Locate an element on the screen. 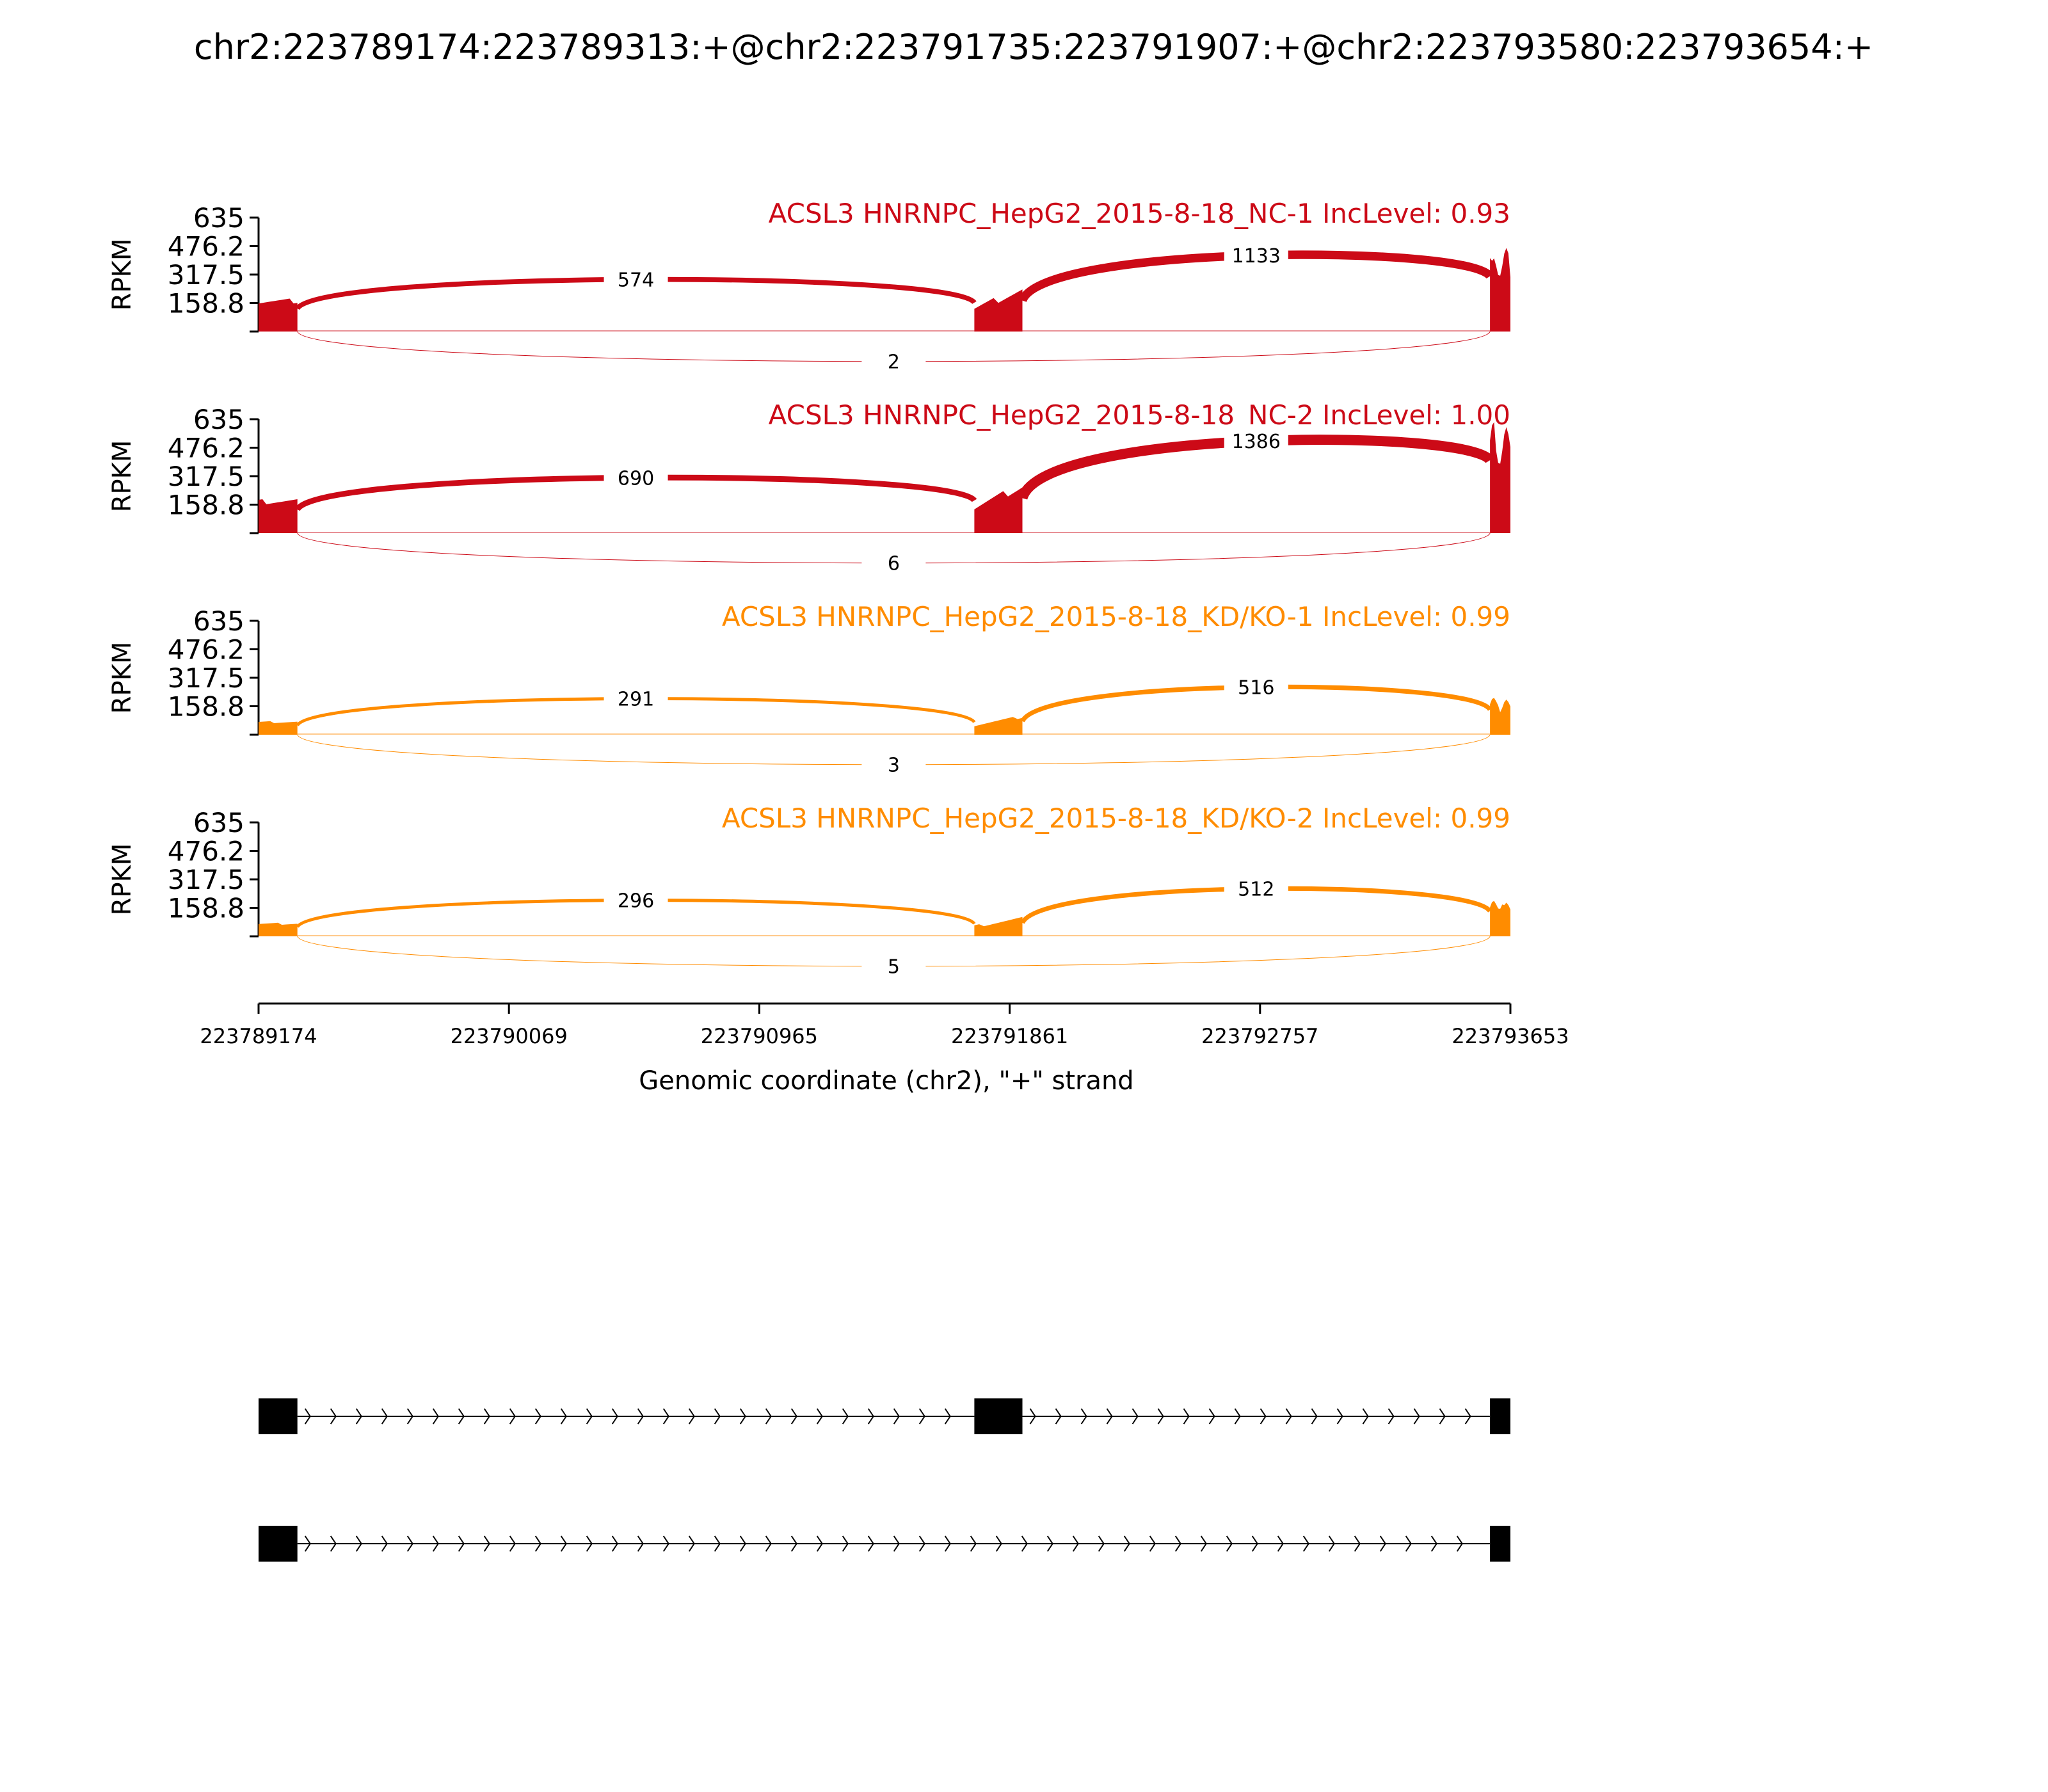 The width and height of the screenshot is (2048, 1792). x-tick-label: 223791861 is located at coordinates (1009, 1036).